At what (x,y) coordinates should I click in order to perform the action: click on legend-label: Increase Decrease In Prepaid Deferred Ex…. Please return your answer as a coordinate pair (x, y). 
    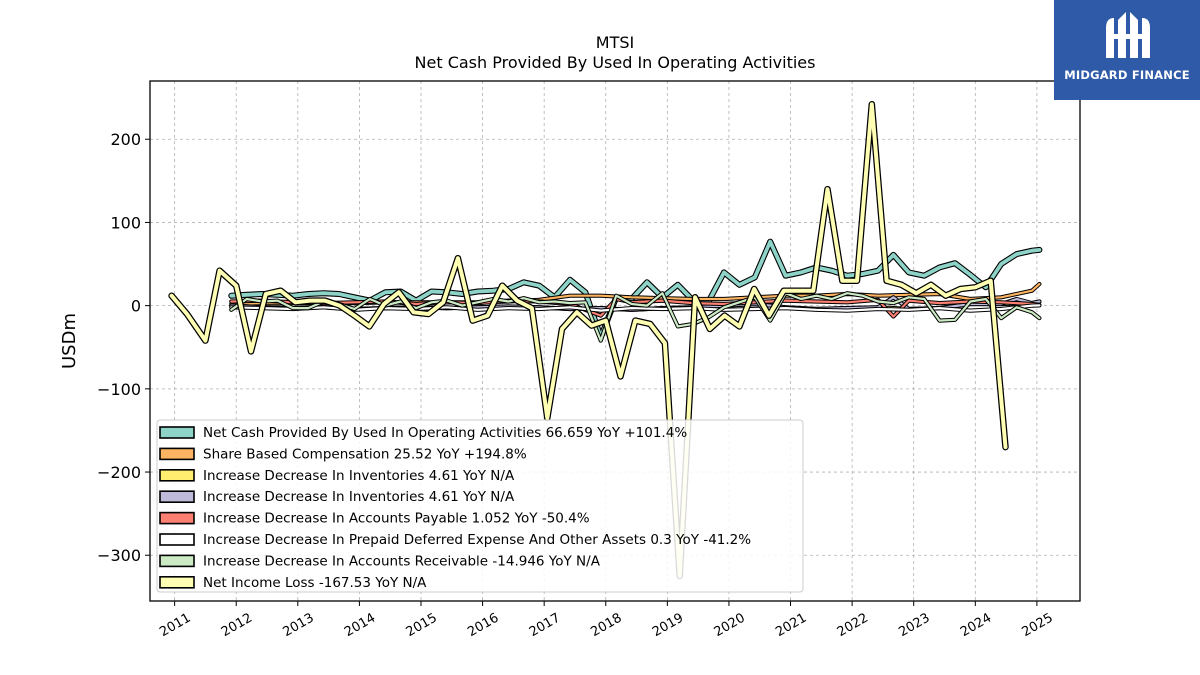
    Looking at the image, I should click on (477, 540).